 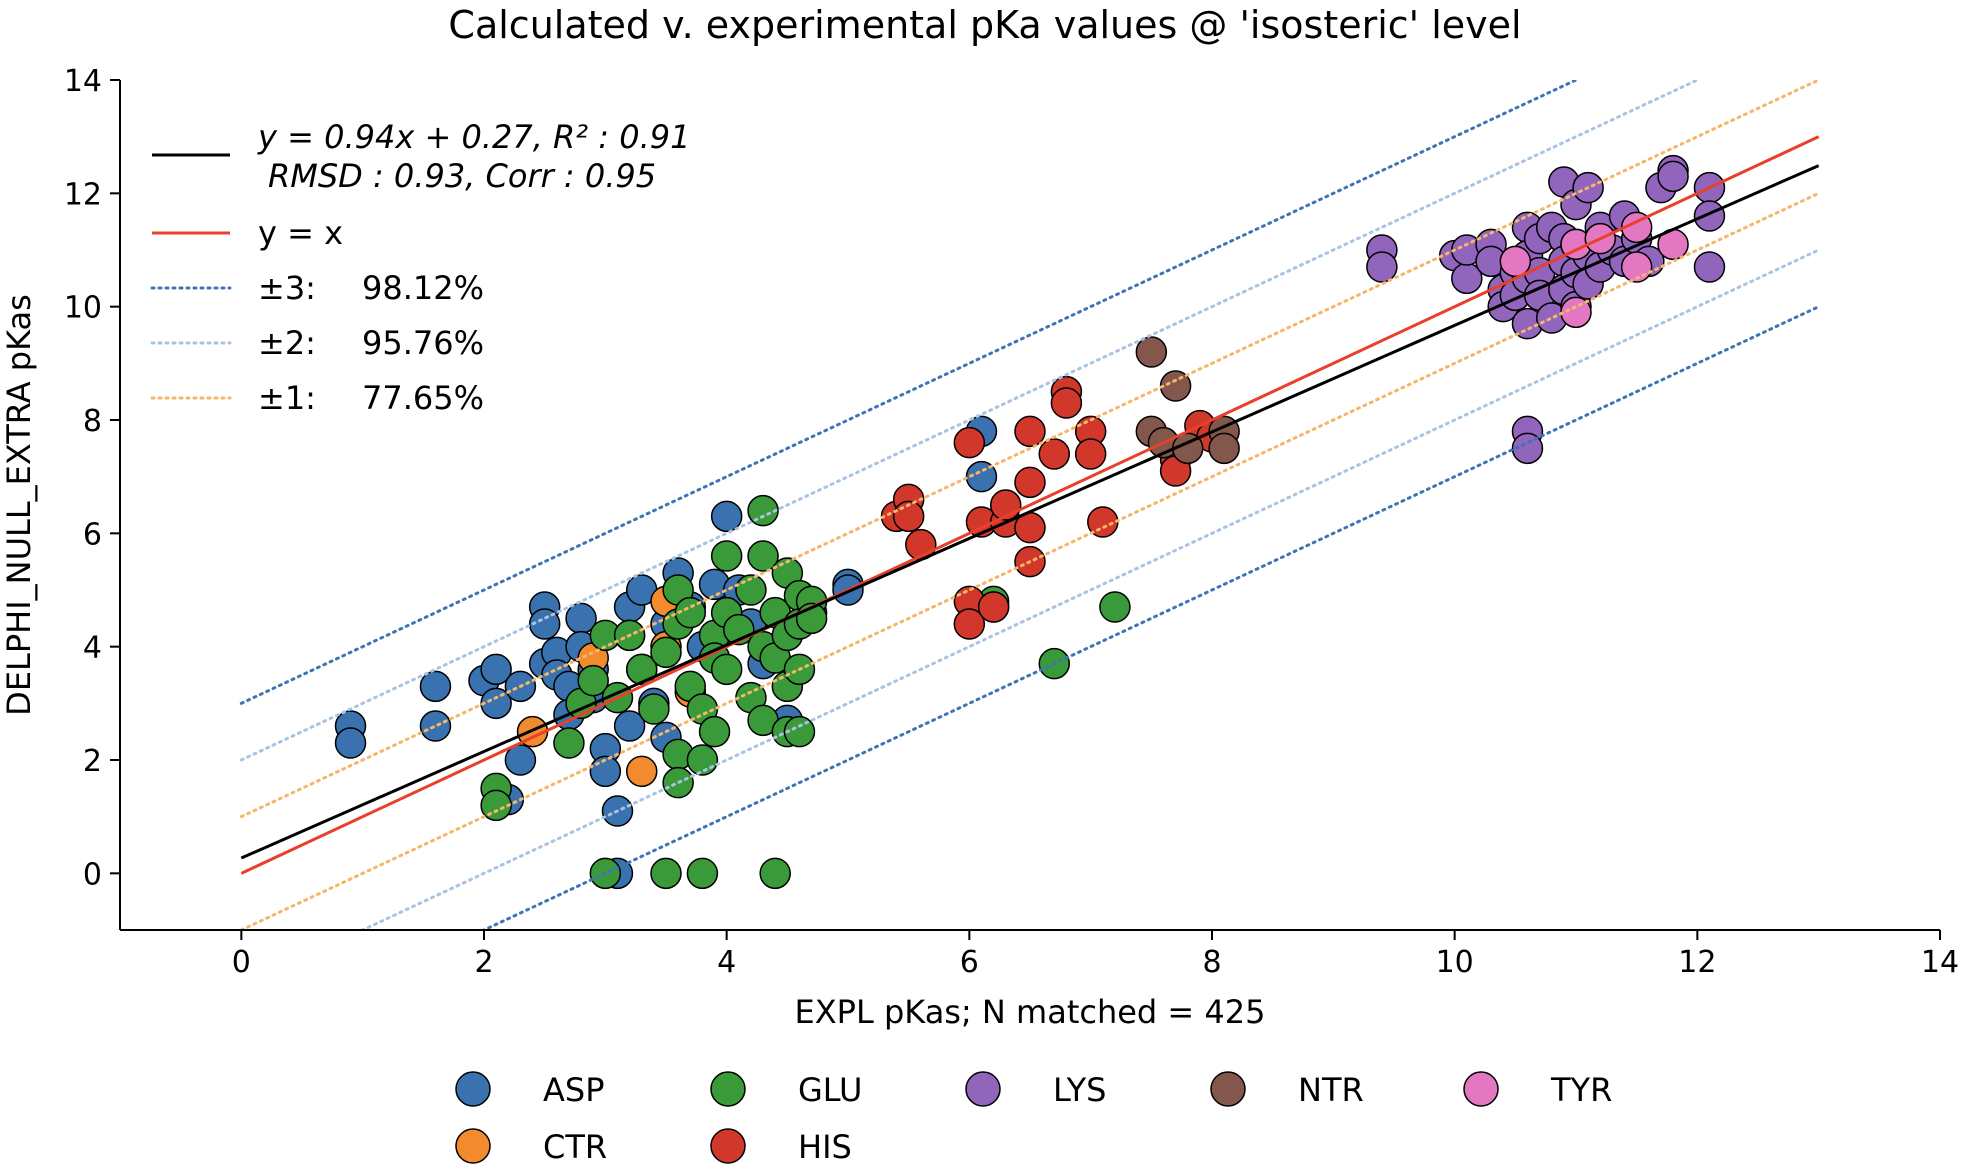 What do you see at coordinates (1228, 1089) in the screenshot?
I see `legend-ntr-marker` at bounding box center [1228, 1089].